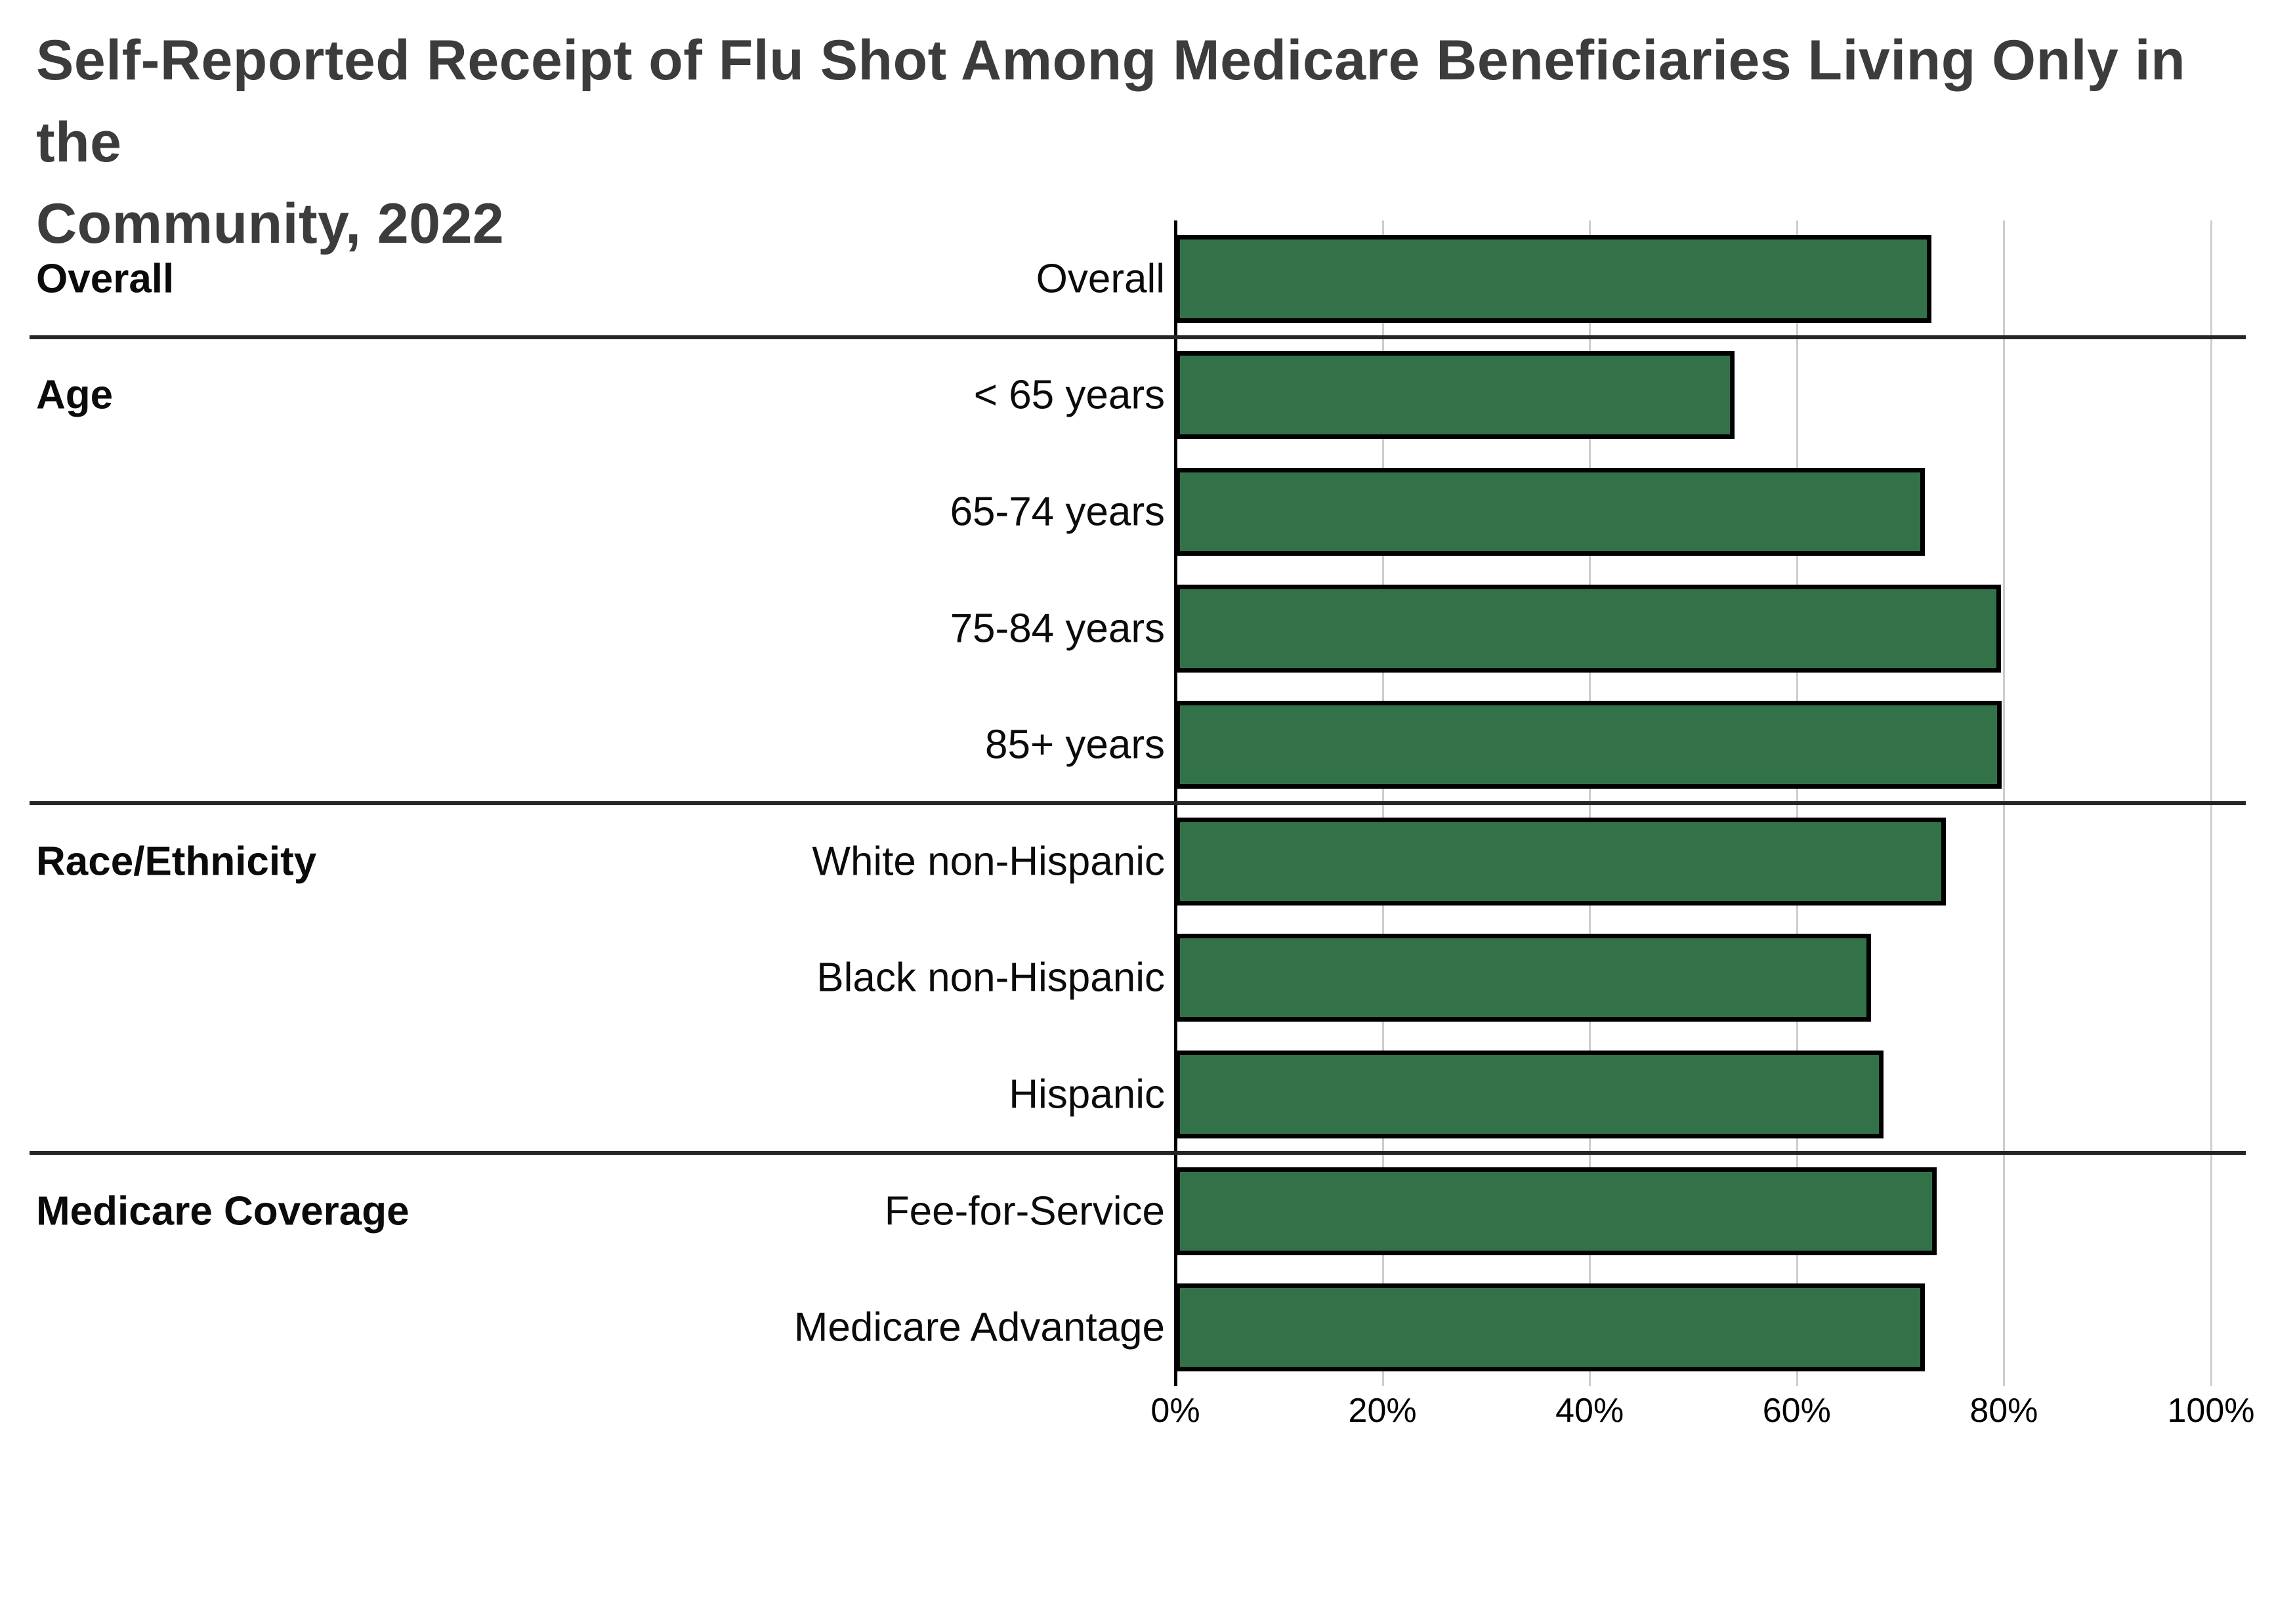 This screenshot has height=1624, width=2274. I want to click on x-tick-label: 20%, so click(1382, 1411).